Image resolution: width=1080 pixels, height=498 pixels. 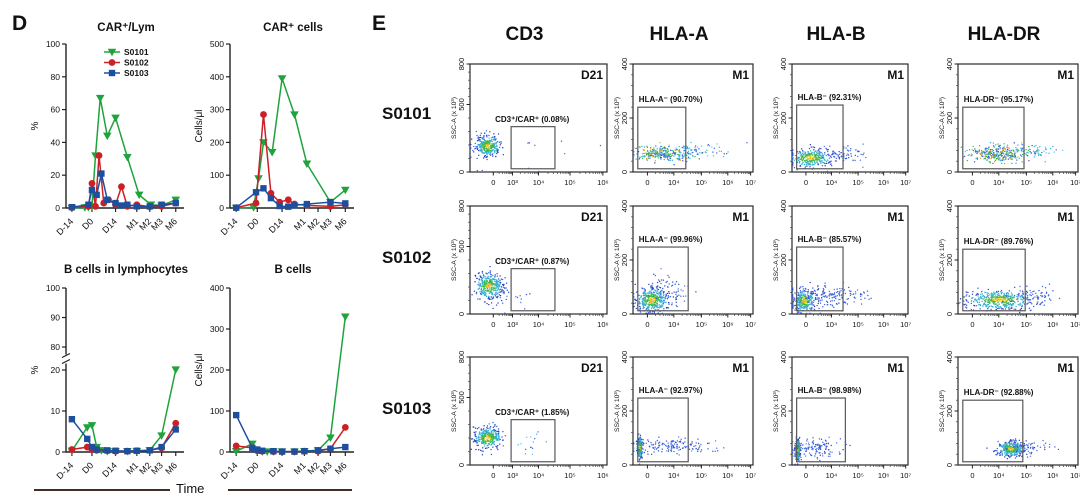 What do you see at coordinates (532, 412) in the screenshot?
I see `gate-label: CD3⁺/CAR⁺ (1.85%)` at bounding box center [532, 412].